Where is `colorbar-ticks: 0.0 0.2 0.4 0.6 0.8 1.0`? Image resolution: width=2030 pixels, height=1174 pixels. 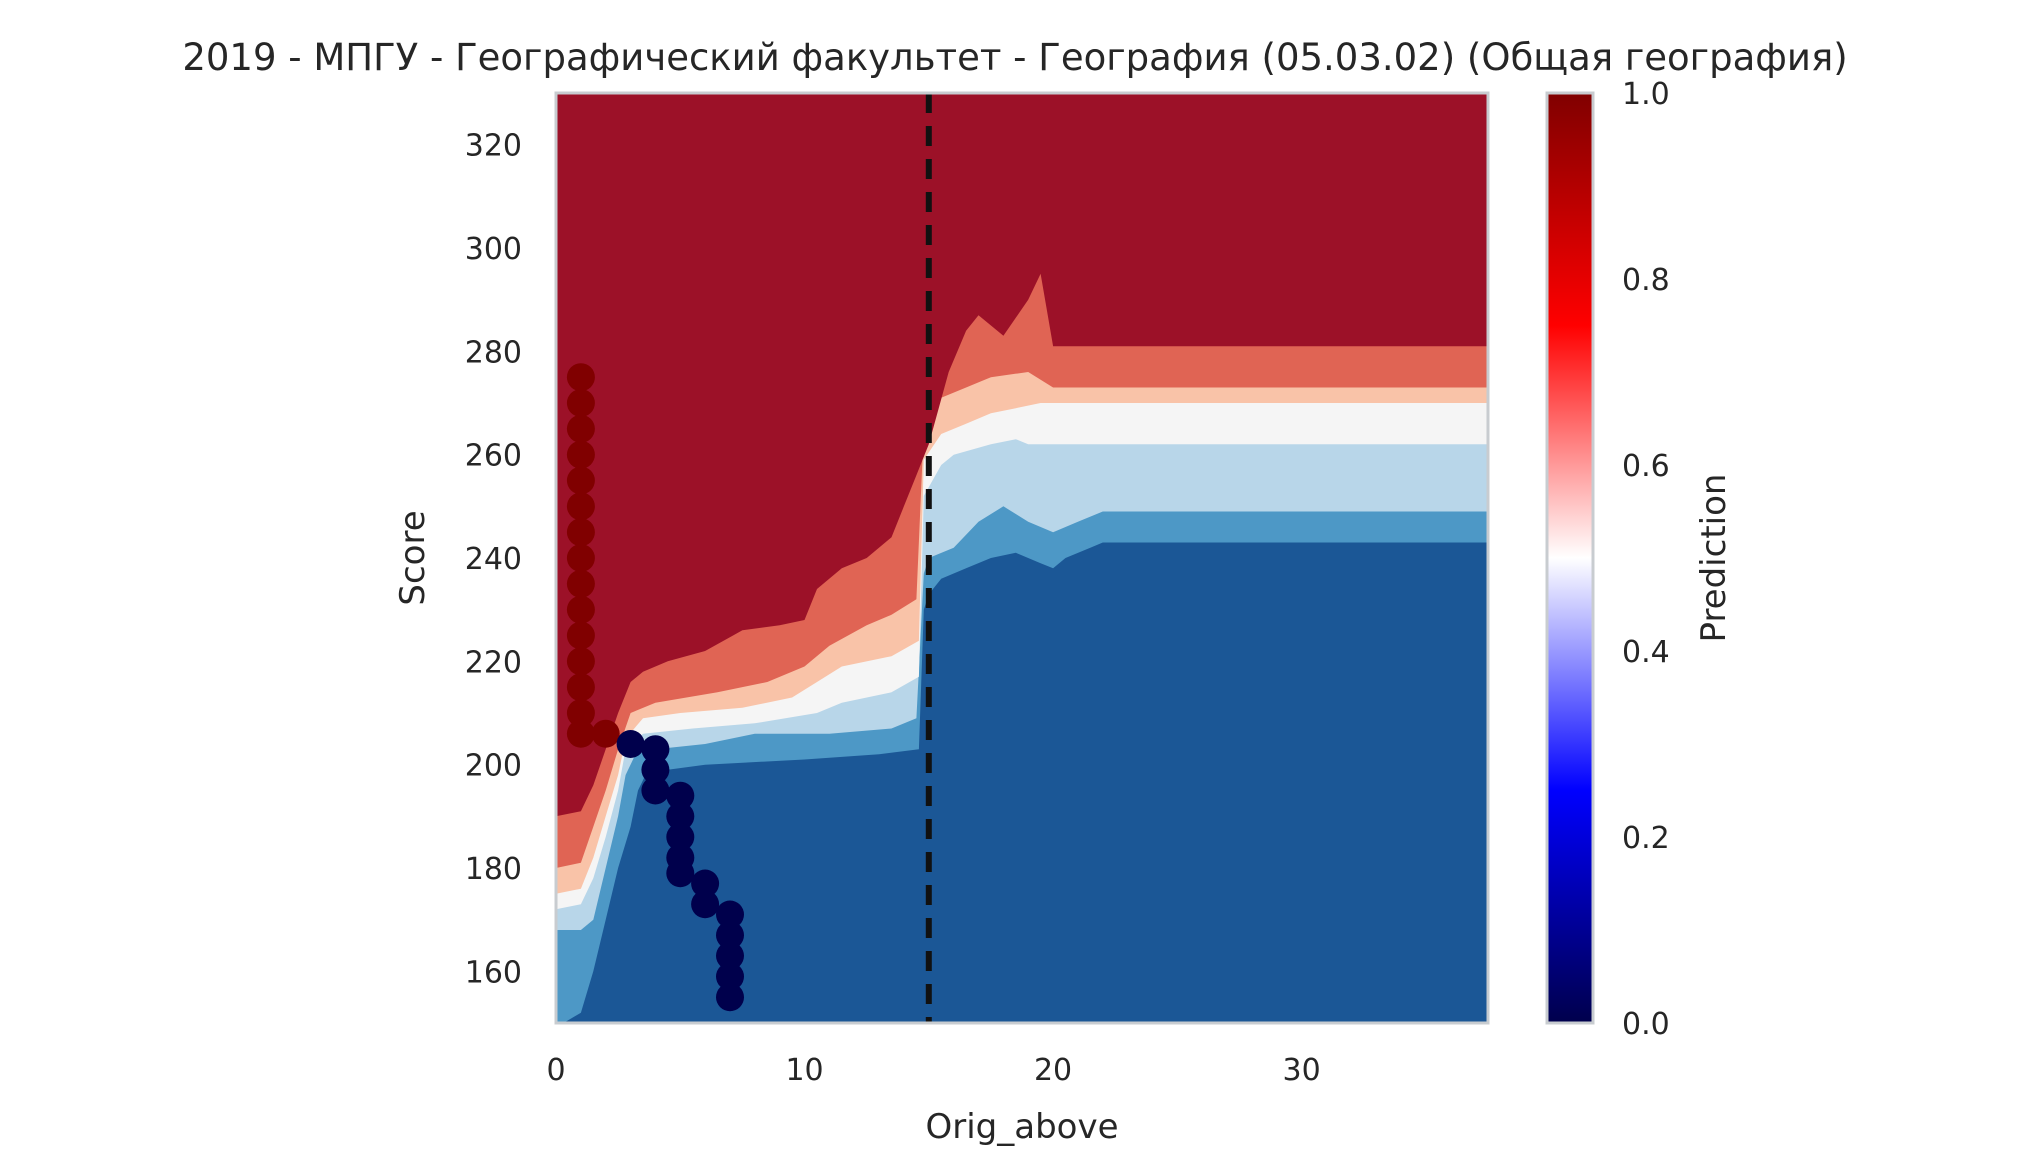
colorbar-ticks: 0.0 0.2 0.4 0.6 0.8 1.0 is located at coordinates (1646, 559).